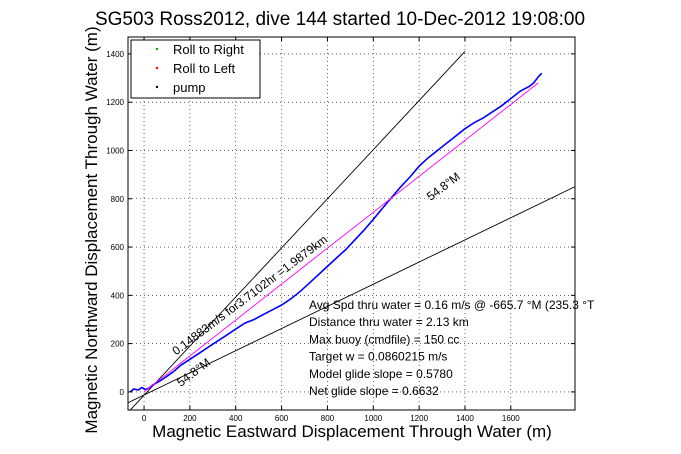 The height and width of the screenshot is (454, 681). Describe the element at coordinates (115, 102) in the screenshot. I see `y-tick-label: 1200` at that location.